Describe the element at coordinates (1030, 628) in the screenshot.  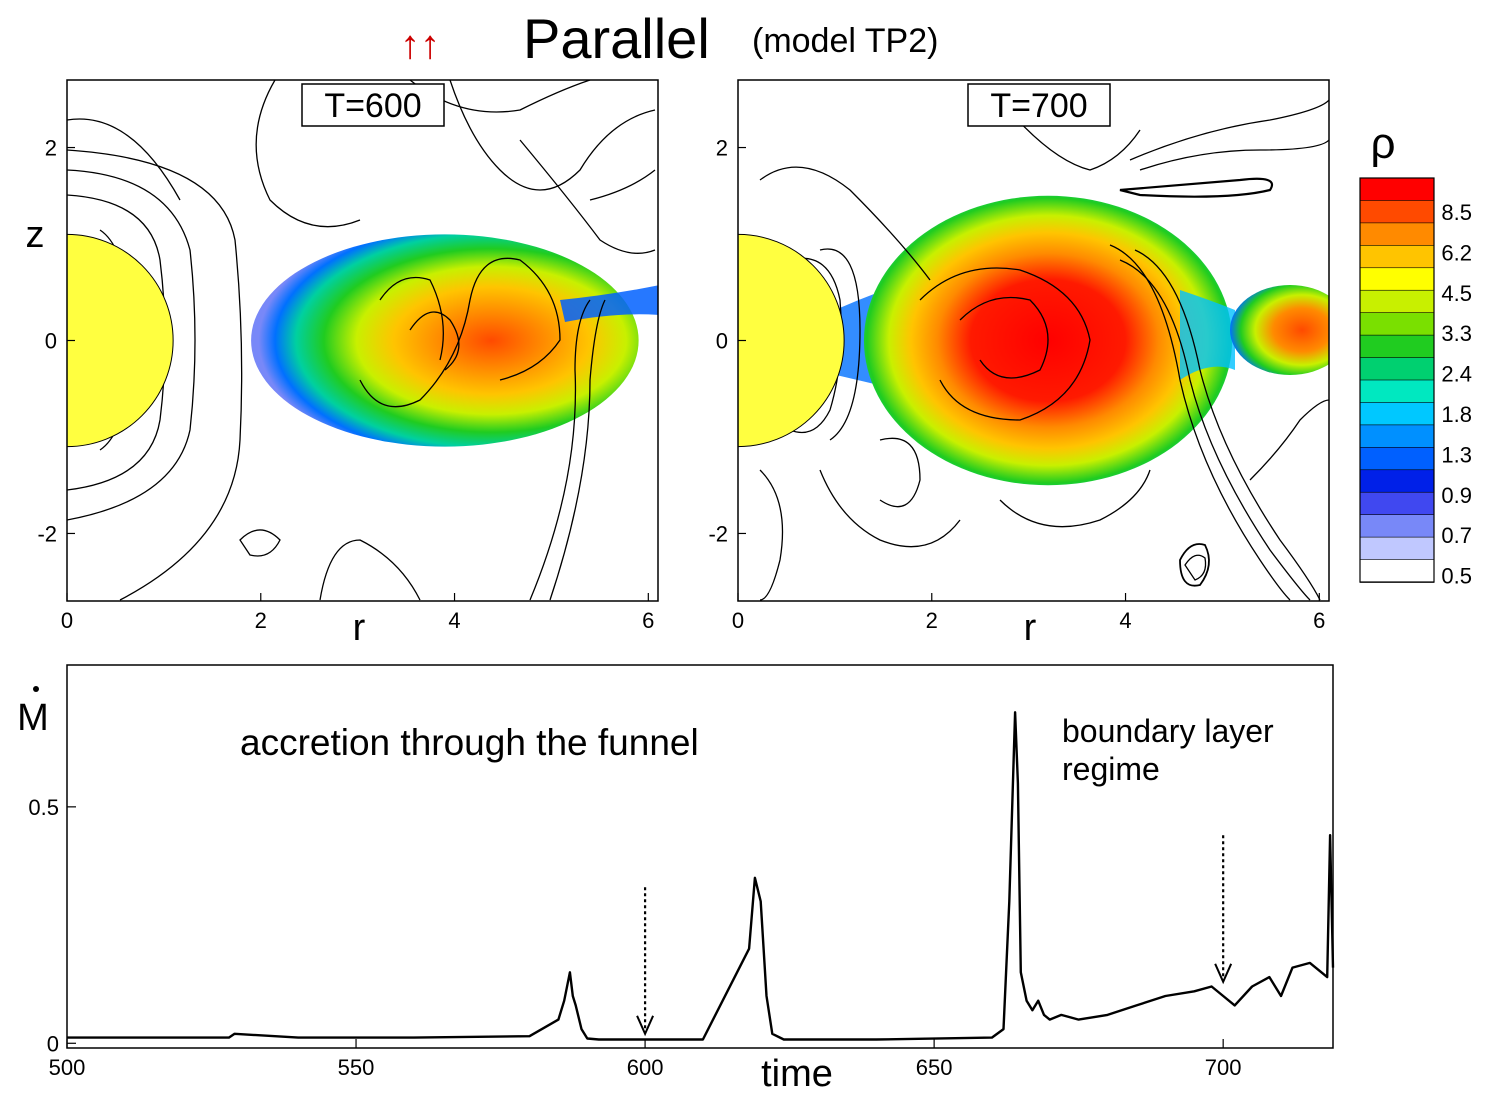
I see `right-x-axis-label: r` at that location.